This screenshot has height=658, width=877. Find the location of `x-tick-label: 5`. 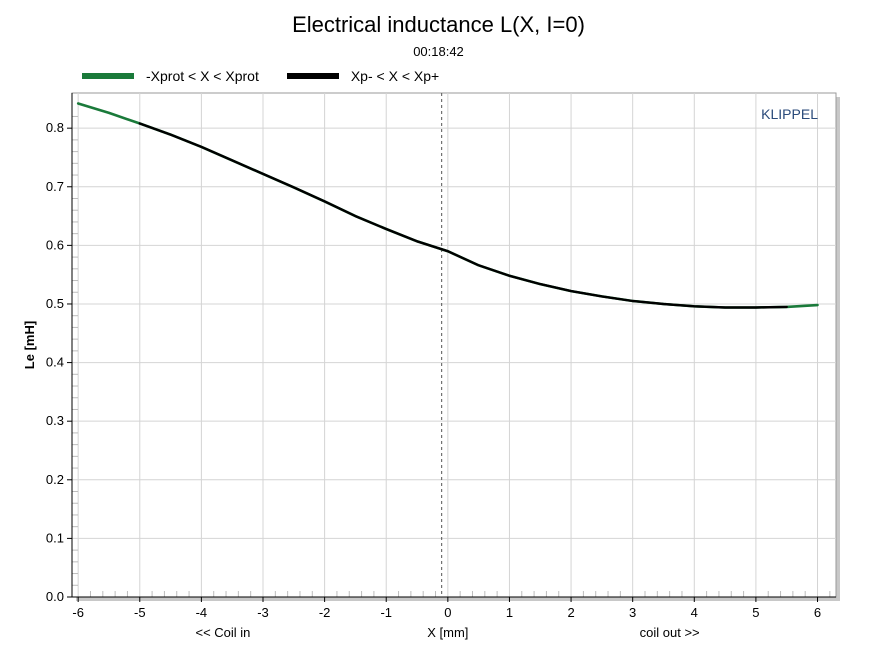

x-tick-label: 5 is located at coordinates (755, 612).